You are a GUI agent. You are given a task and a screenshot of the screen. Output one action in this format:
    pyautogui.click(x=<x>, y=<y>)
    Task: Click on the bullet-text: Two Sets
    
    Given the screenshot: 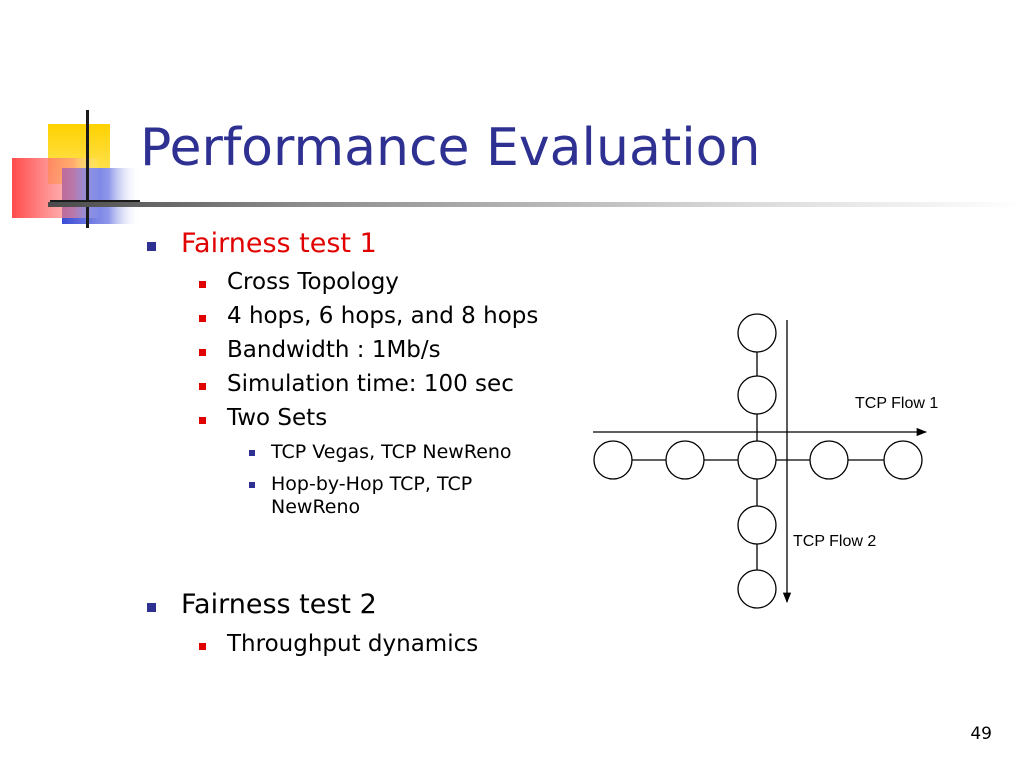 What is the action you would take?
    pyautogui.click(x=277, y=418)
    